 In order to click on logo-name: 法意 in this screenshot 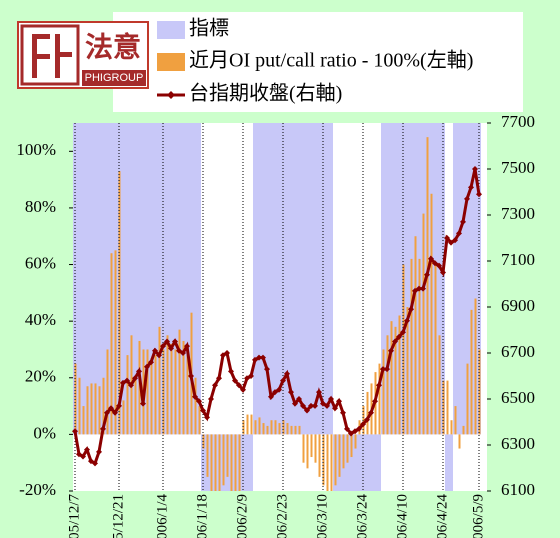, I will do `click(113, 46)`.